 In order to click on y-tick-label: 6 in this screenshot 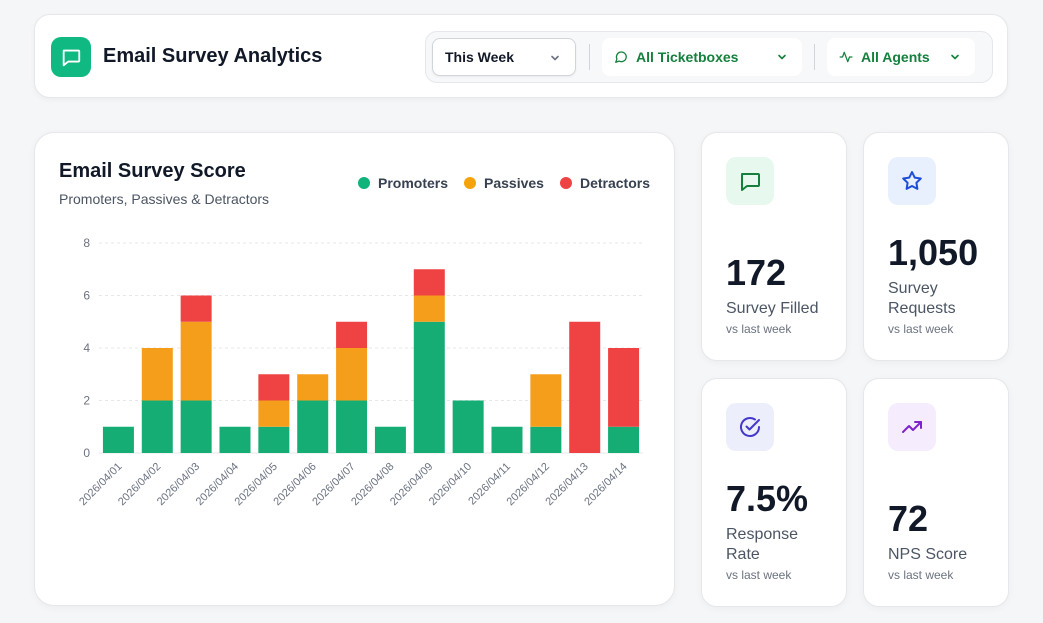, I will do `click(86, 296)`.